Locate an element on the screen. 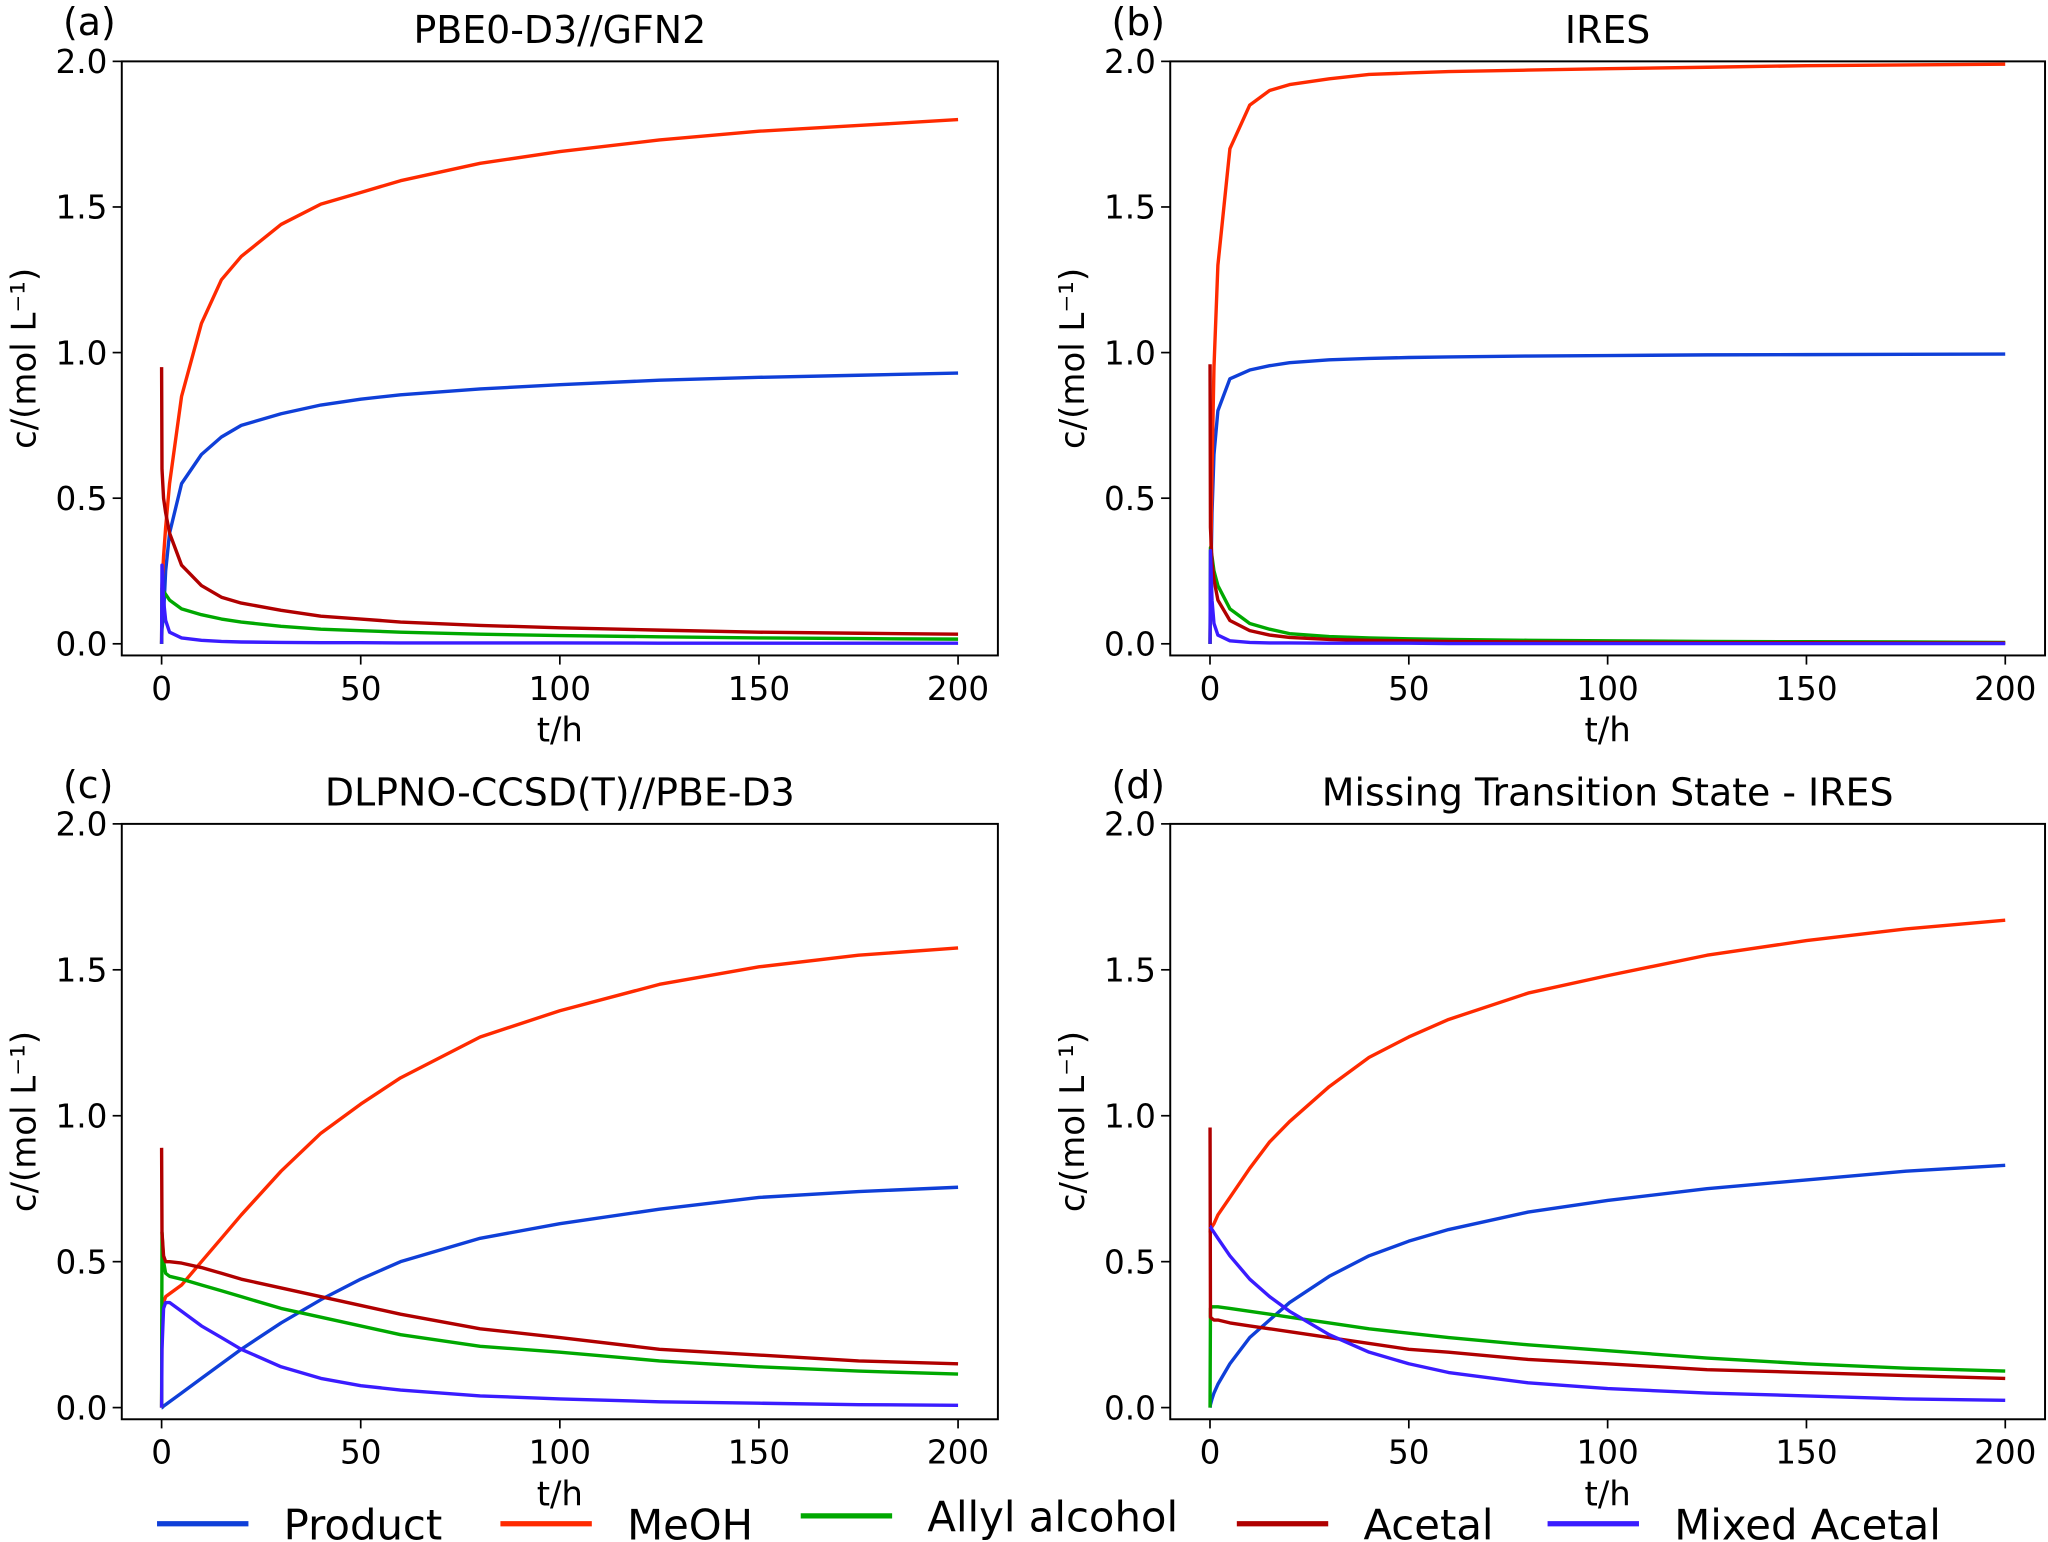  legend-item: Allyl alcohol is located at coordinates (989, 1517).